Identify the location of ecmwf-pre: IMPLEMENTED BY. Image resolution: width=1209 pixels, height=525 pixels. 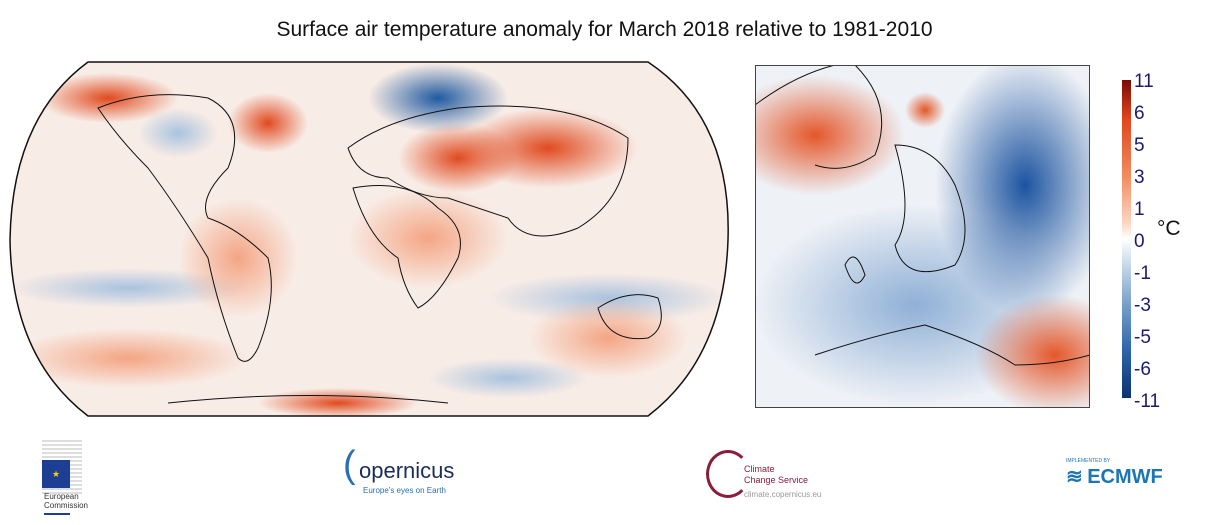
(1088, 461).